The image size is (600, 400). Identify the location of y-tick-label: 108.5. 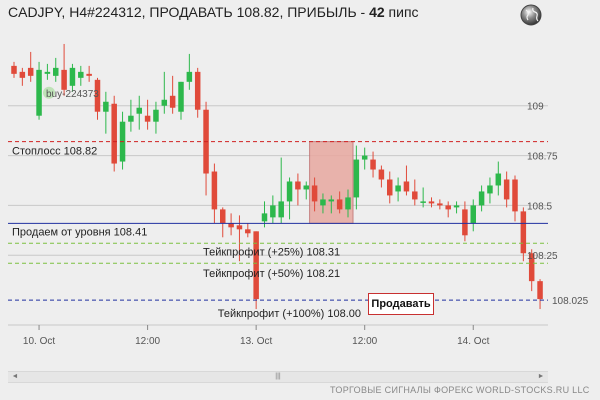
(539, 206).